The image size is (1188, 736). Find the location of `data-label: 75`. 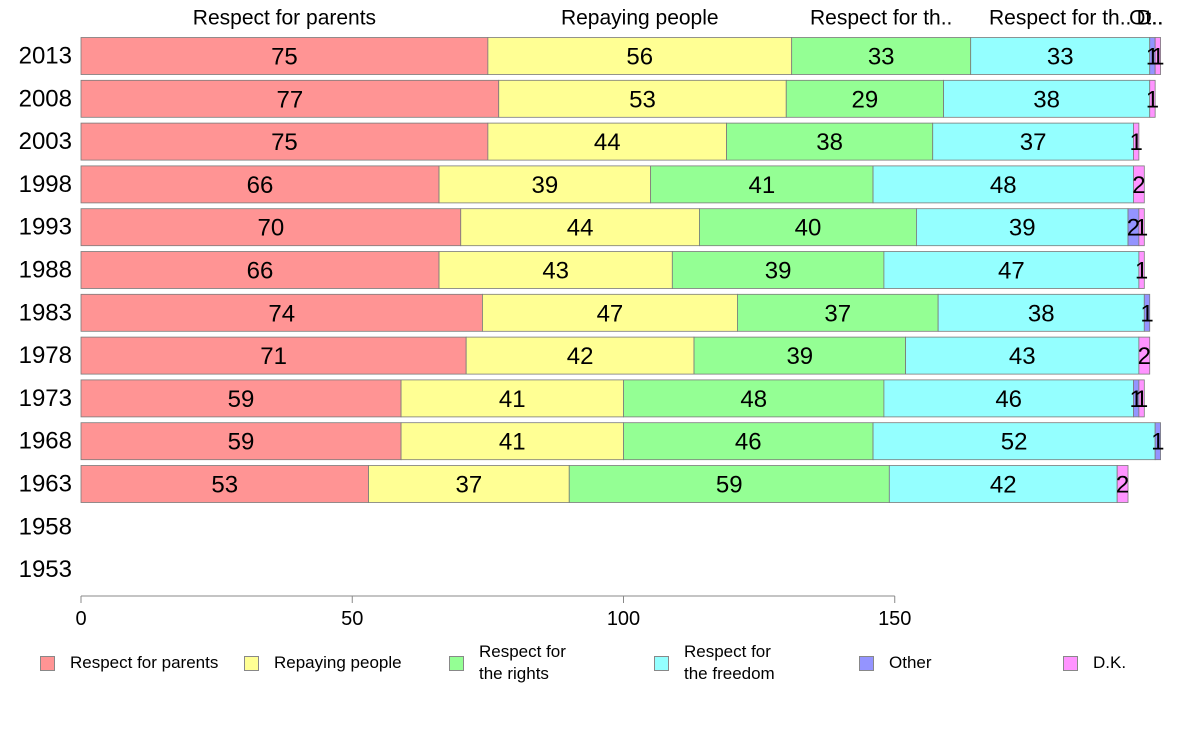

data-label: 75 is located at coordinates (284, 142).